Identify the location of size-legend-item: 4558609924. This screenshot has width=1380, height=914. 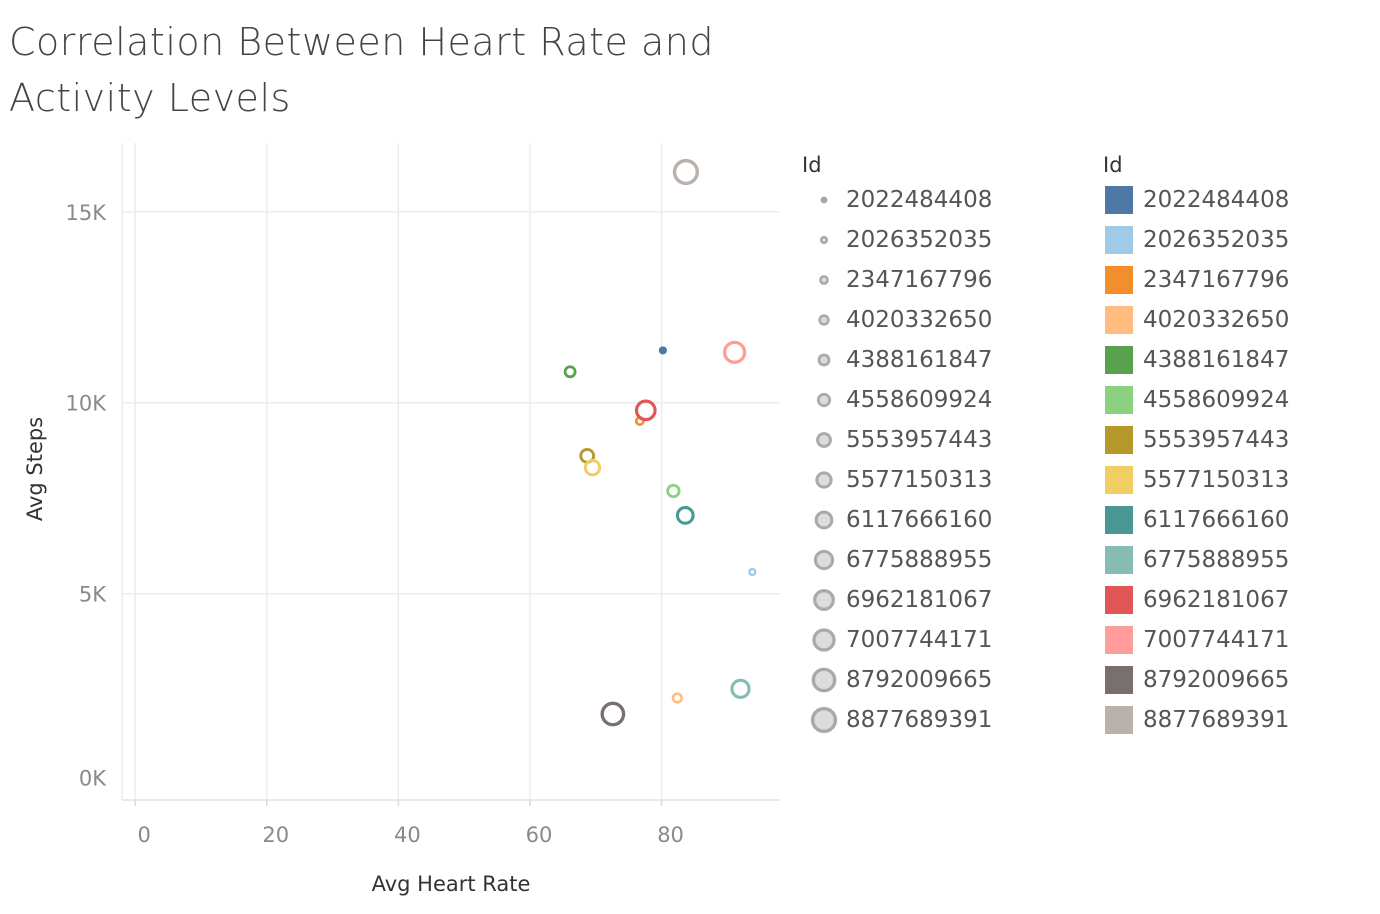
(897, 400).